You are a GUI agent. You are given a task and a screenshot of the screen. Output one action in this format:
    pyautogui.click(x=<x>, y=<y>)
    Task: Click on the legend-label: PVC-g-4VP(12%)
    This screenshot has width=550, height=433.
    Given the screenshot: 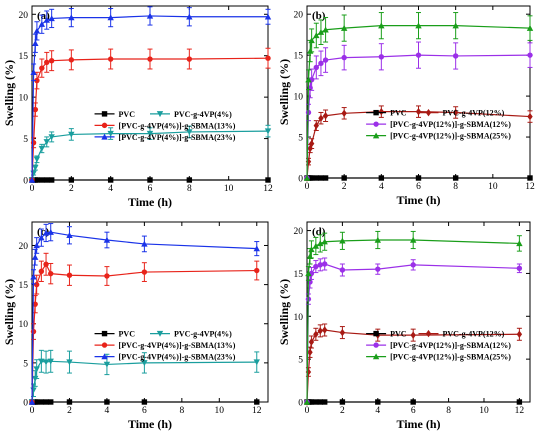 What is the action you would take?
    pyautogui.click(x=474, y=113)
    